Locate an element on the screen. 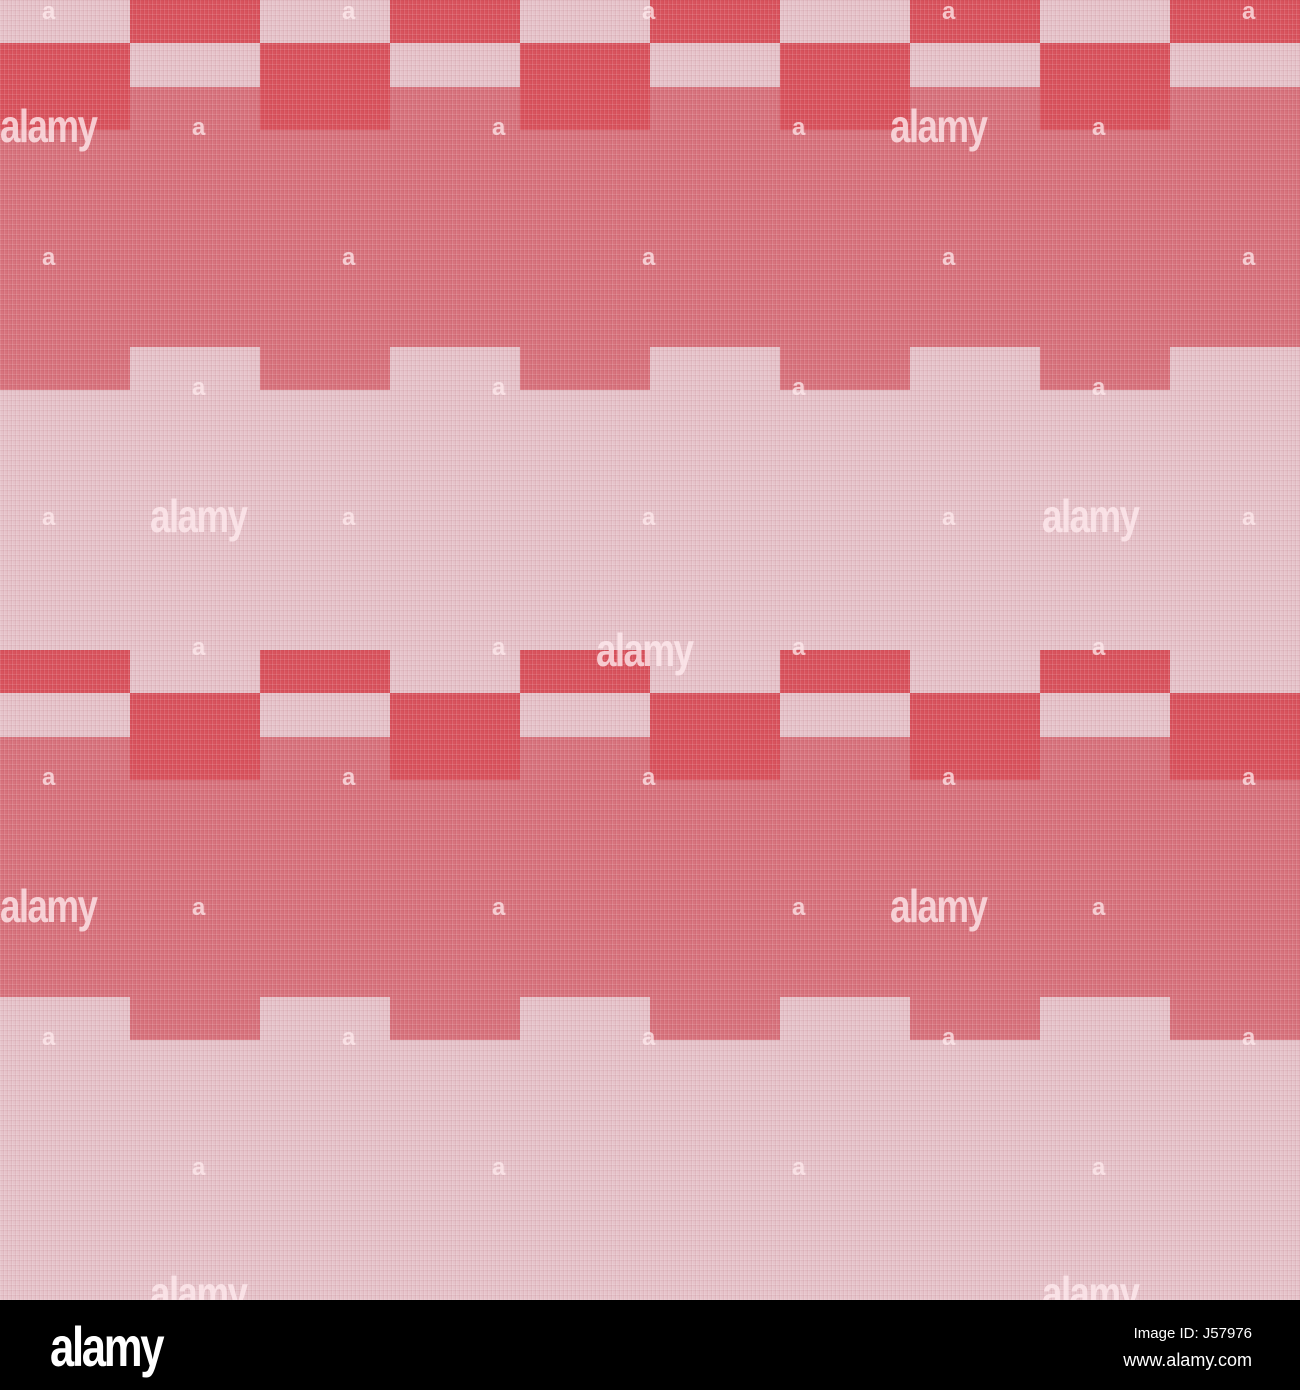 This screenshot has height=1390, width=1300. footer-bar: alamy Image ID: J57976 www.alamy.com is located at coordinates (650, 1345).